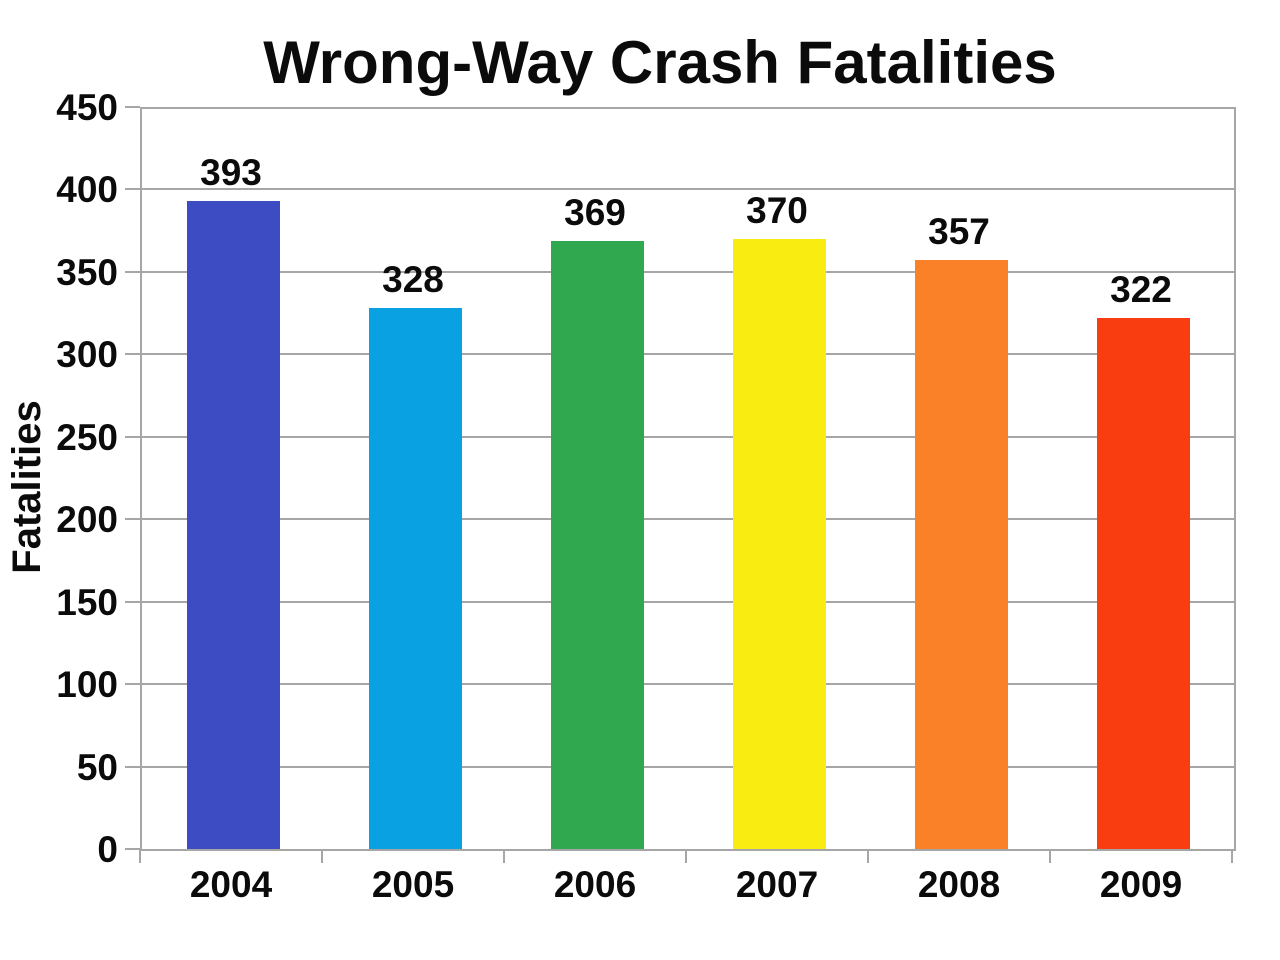  Describe the element at coordinates (1141, 884) in the screenshot. I see `x-tick-label-2009: 2009` at that location.